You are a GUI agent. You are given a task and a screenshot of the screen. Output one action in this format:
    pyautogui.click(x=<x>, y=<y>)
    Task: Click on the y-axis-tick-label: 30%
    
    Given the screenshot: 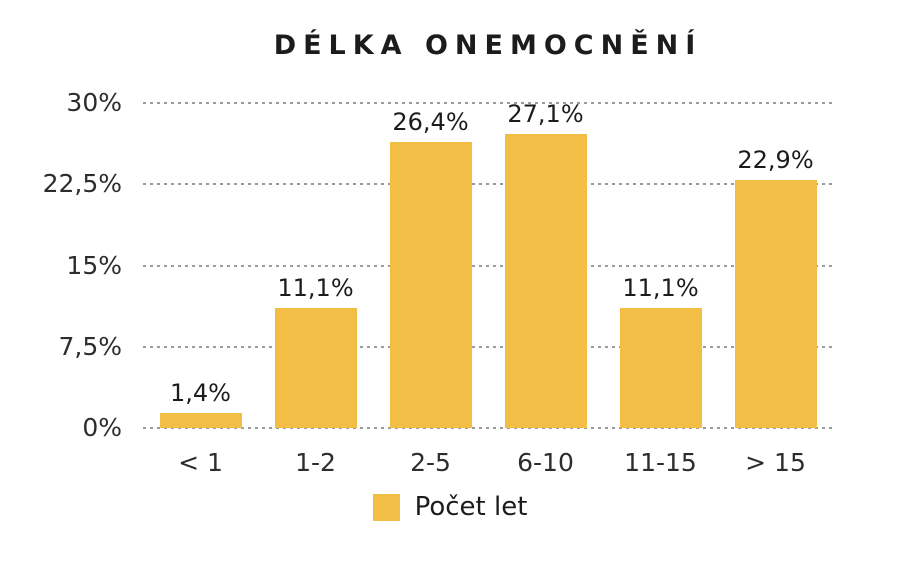 What is the action you would take?
    pyautogui.click(x=94, y=102)
    